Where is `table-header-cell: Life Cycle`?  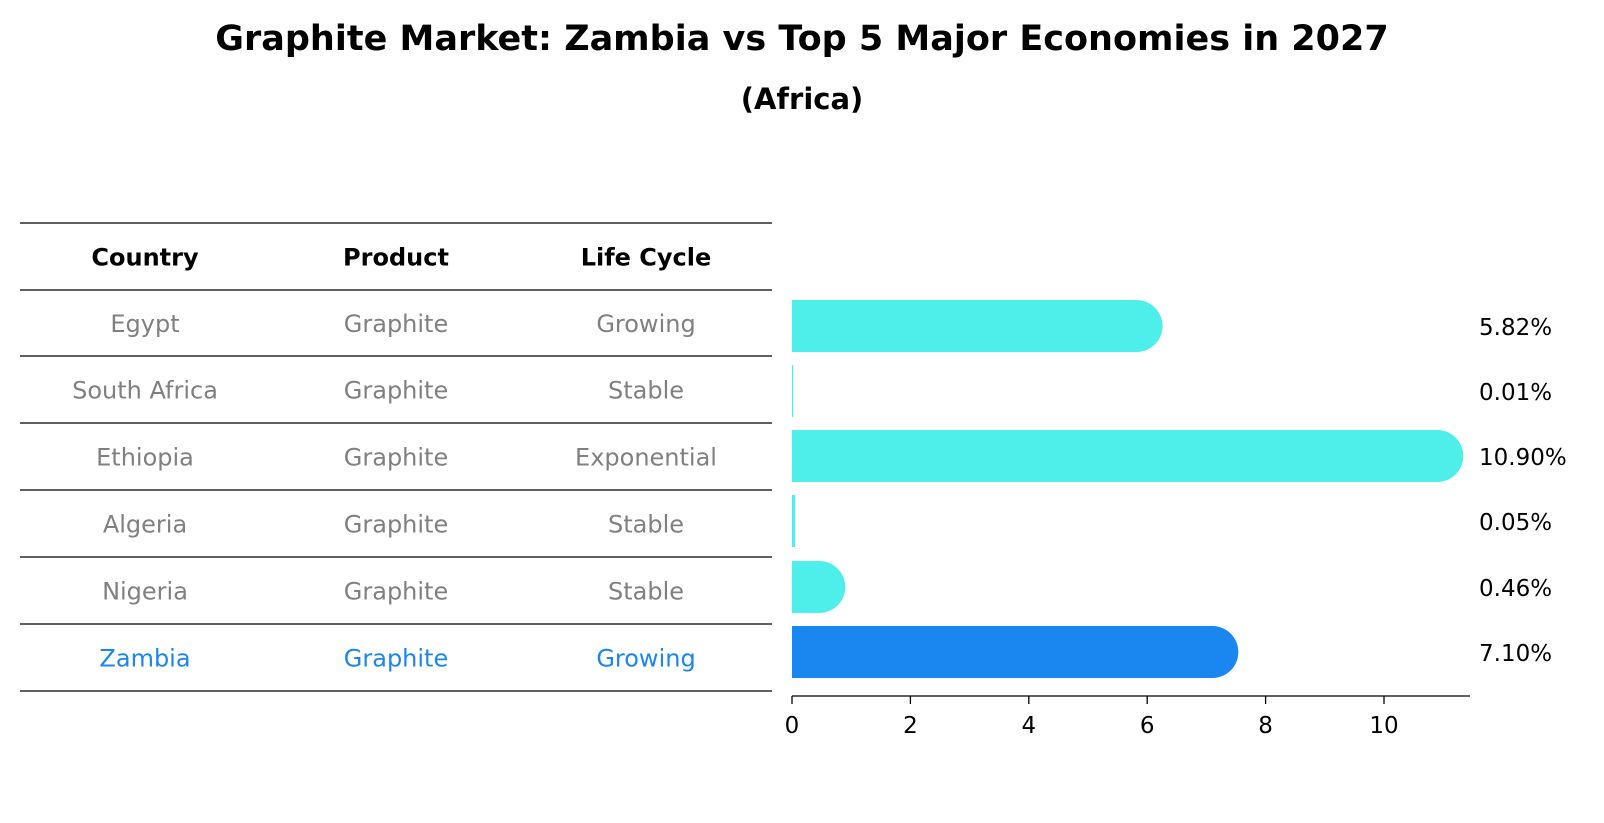
table-header-cell: Life Cycle is located at coordinates (646, 258).